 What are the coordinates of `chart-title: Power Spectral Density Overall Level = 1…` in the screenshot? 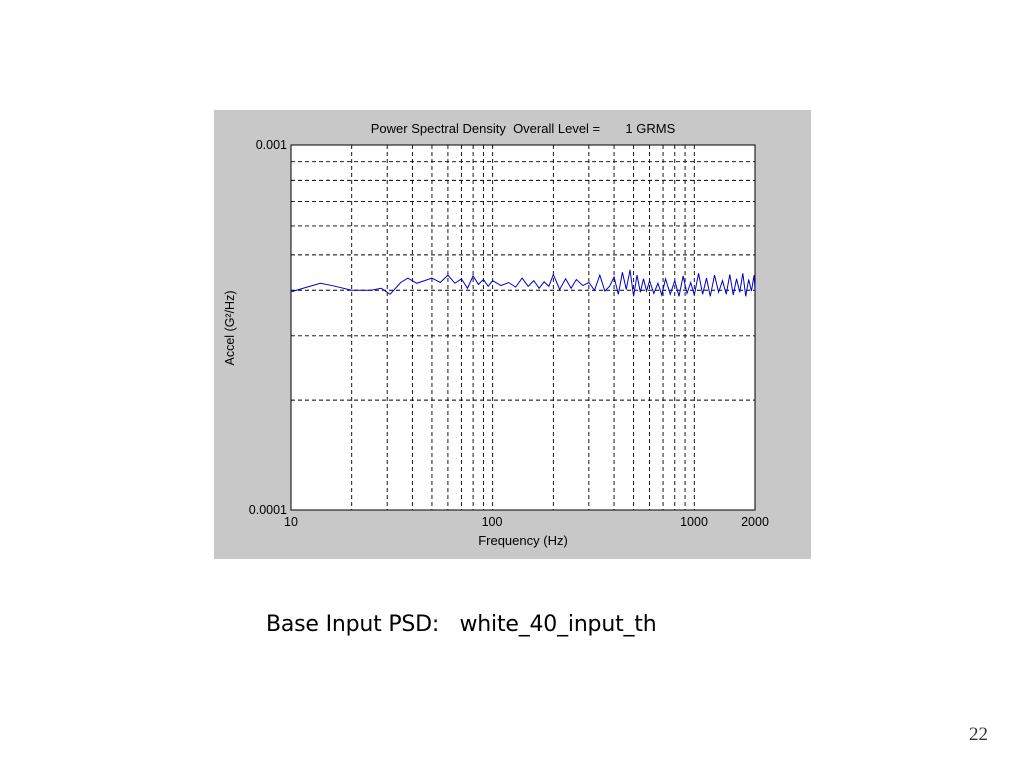 It's located at (523, 128).